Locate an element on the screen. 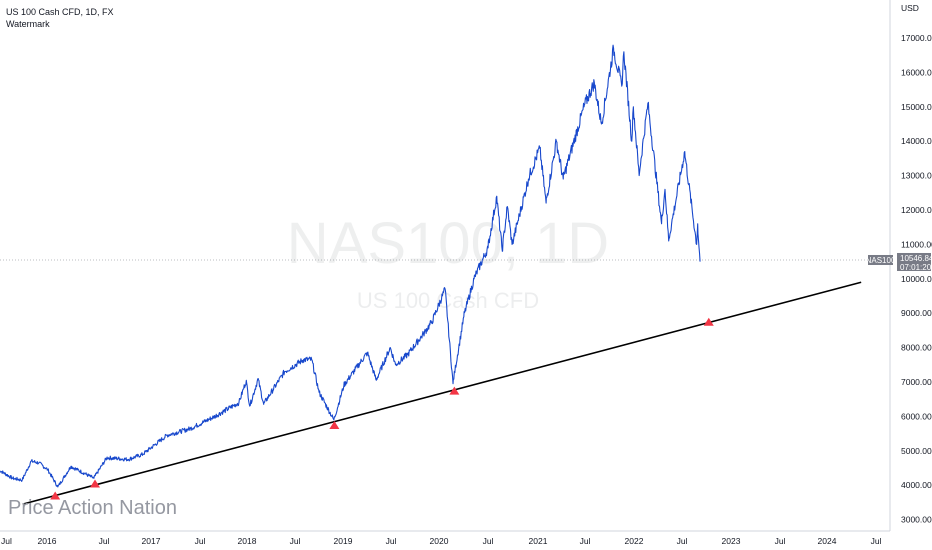  price-tick-label: 5000.00 is located at coordinates (916, 451).